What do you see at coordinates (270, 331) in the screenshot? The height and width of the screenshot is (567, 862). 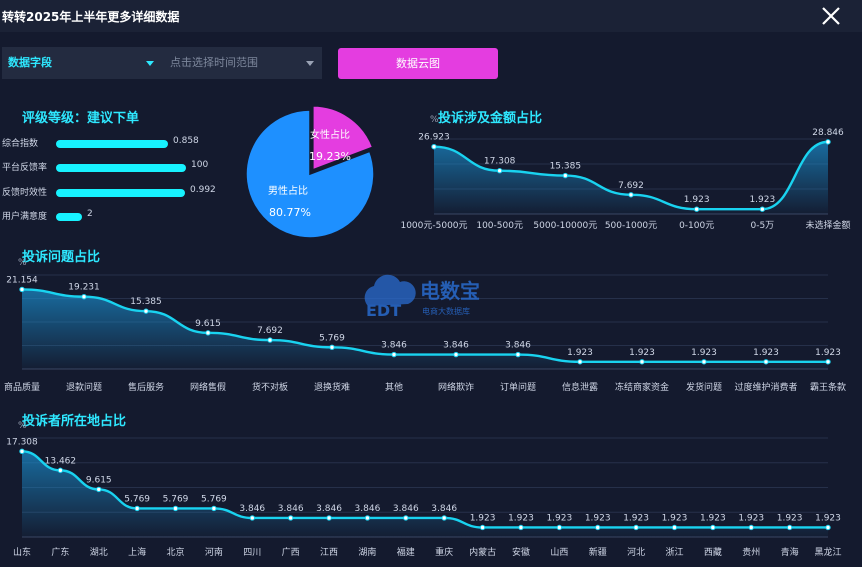 I see `data-label: 7.692` at bounding box center [270, 331].